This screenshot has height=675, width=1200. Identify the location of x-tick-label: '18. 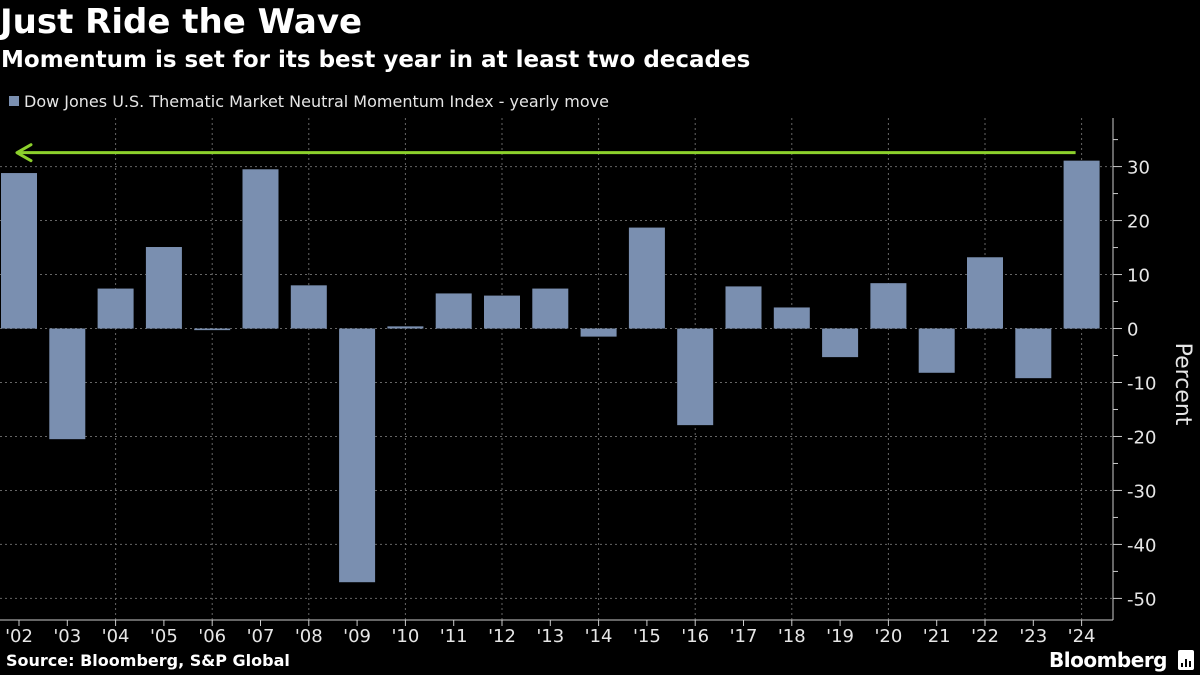
(792, 636).